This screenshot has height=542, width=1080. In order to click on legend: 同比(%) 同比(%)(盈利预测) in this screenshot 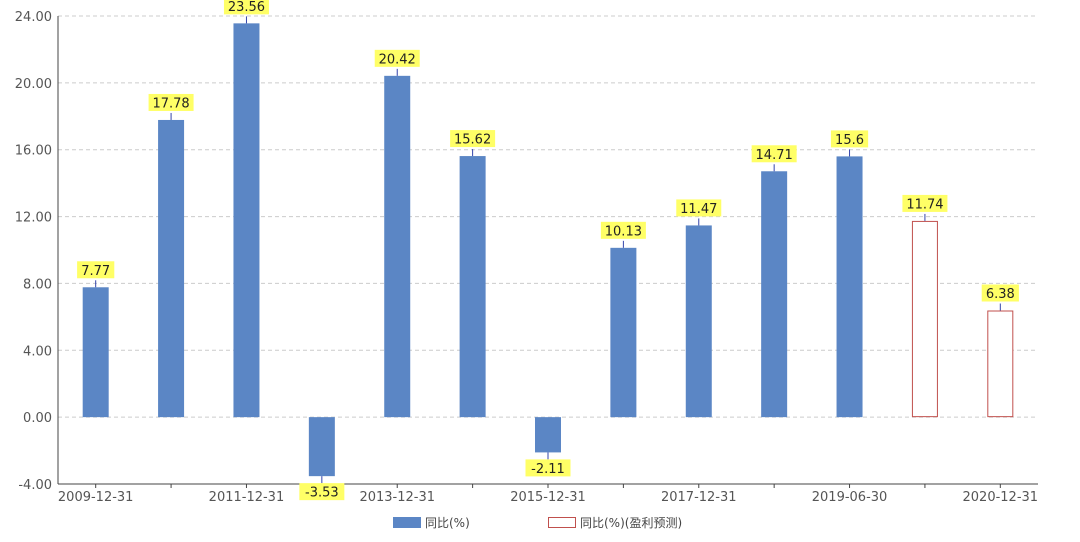, I will do `click(537, 523)`.